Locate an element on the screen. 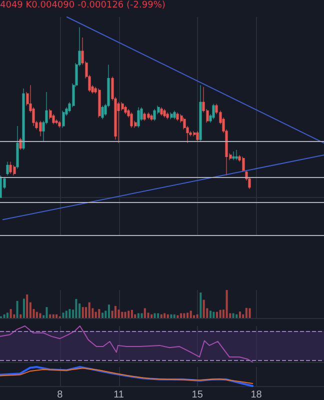 This screenshot has height=400, width=324. x-tick-label: 15 is located at coordinates (198, 395).